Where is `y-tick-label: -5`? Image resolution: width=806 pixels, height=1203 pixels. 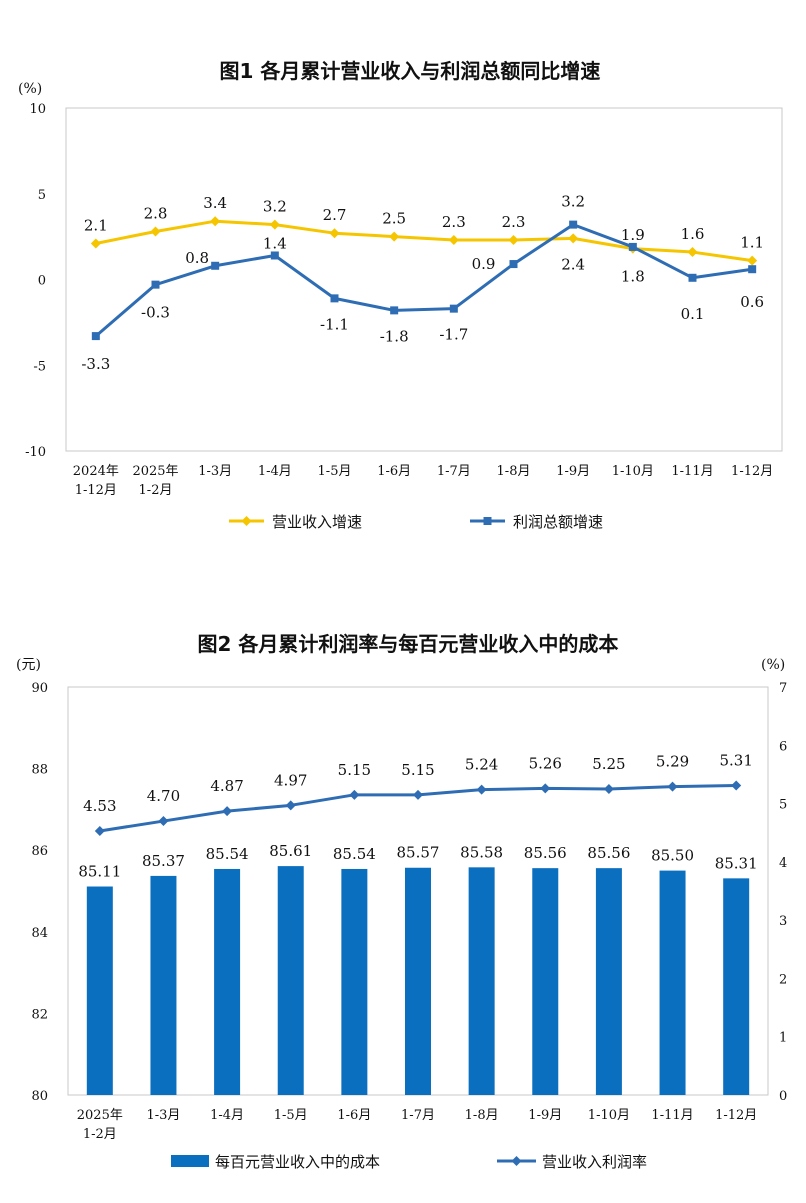
y-tick-label: -5 is located at coordinates (39, 366).